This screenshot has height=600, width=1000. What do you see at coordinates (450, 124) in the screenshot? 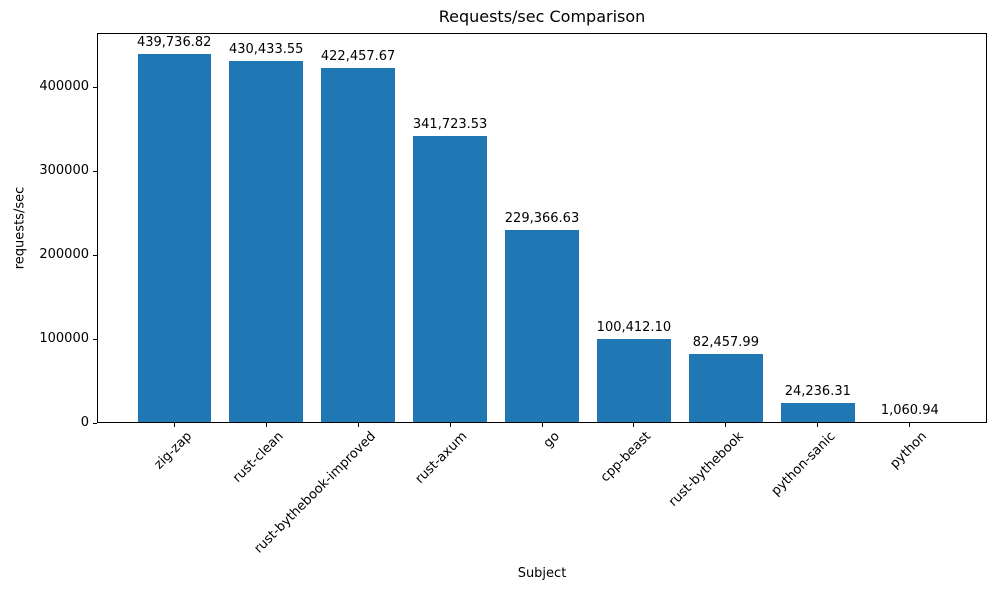
I see `bar-value-label: 341,723.53` at bounding box center [450, 124].